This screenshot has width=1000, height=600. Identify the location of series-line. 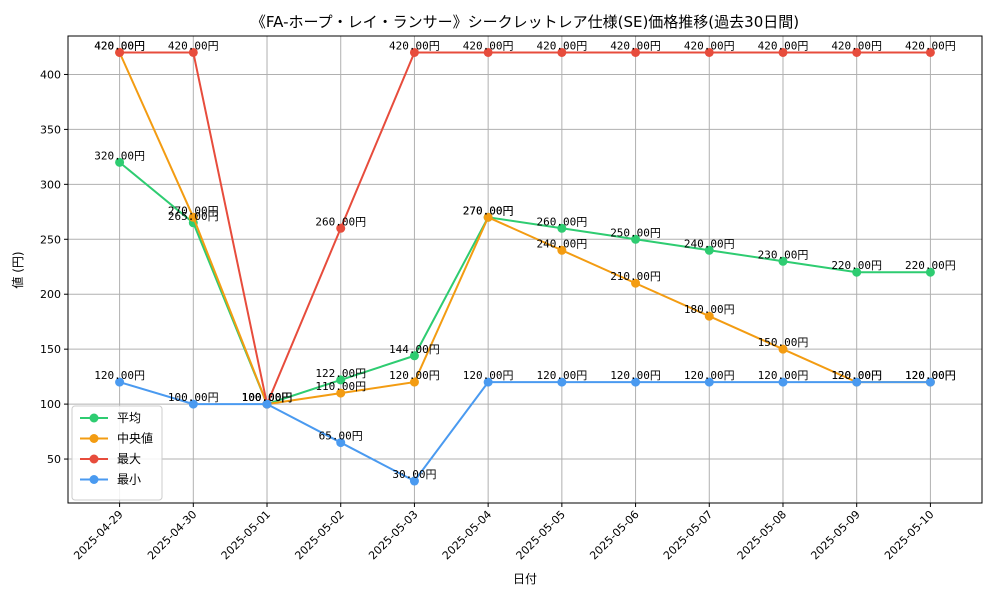
(525, 432).